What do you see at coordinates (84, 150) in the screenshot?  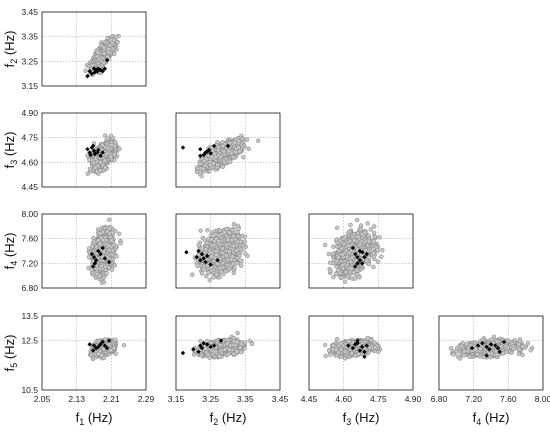 I see `panel-f1-vs-f3: 4.45 4.60 4.75 4.90` at bounding box center [84, 150].